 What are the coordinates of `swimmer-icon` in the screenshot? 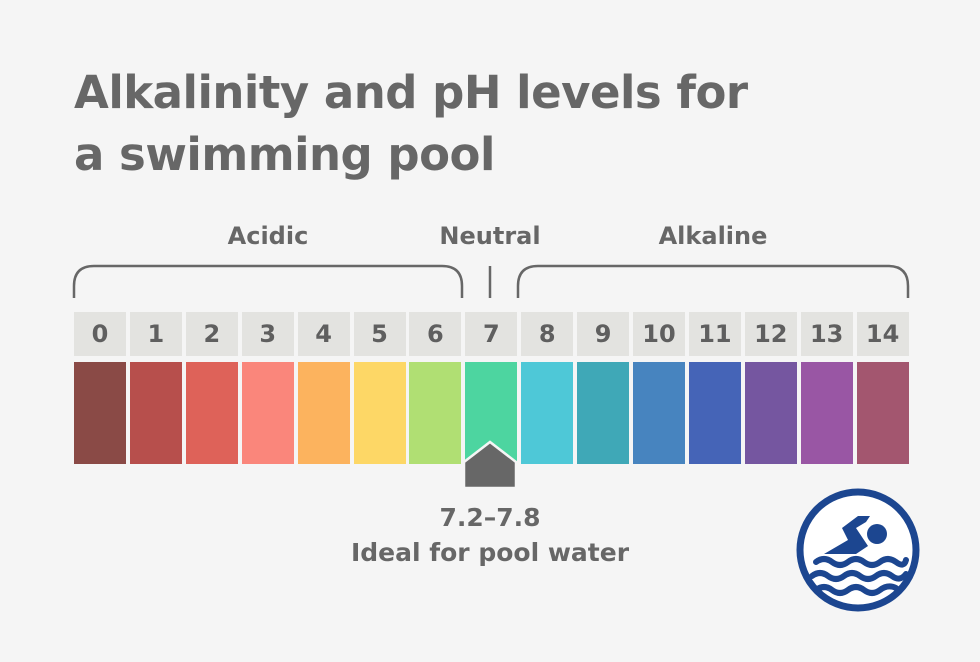 It's located at (858, 550).